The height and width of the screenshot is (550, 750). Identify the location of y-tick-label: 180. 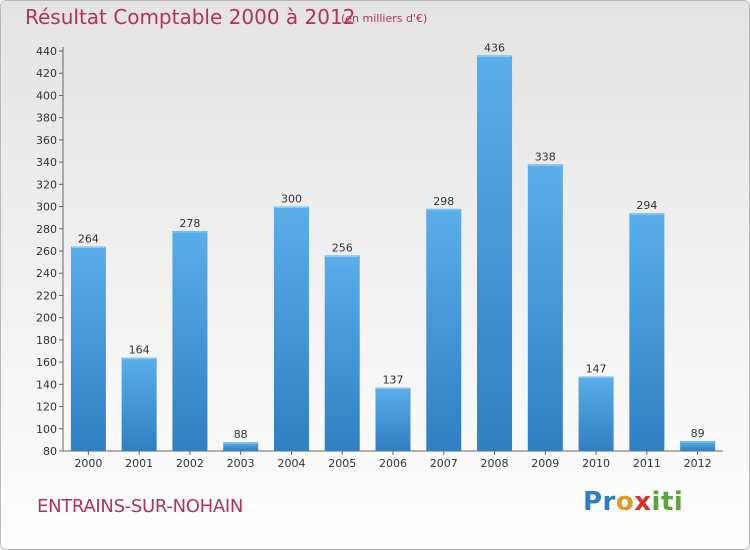
(46, 340).